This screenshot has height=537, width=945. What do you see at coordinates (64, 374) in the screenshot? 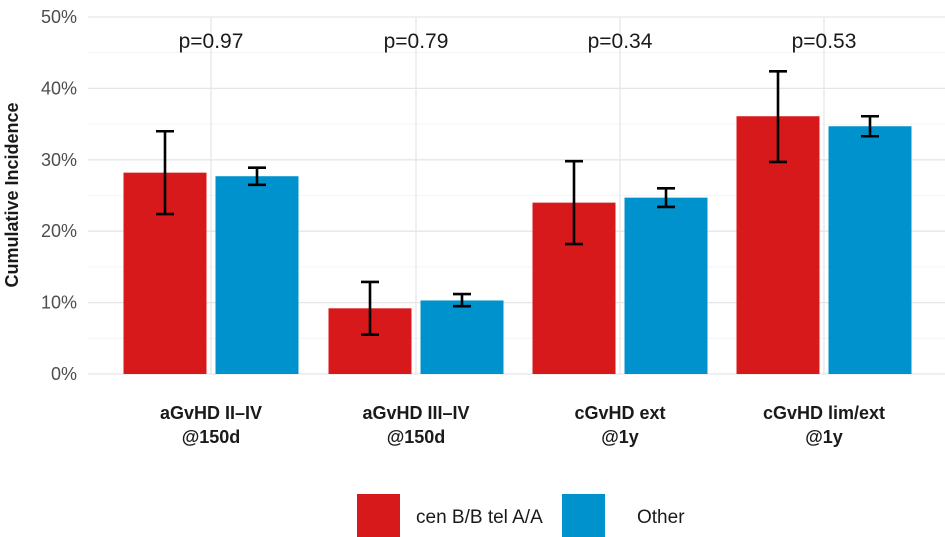
I see `y-tick-label: 0%` at bounding box center [64, 374].